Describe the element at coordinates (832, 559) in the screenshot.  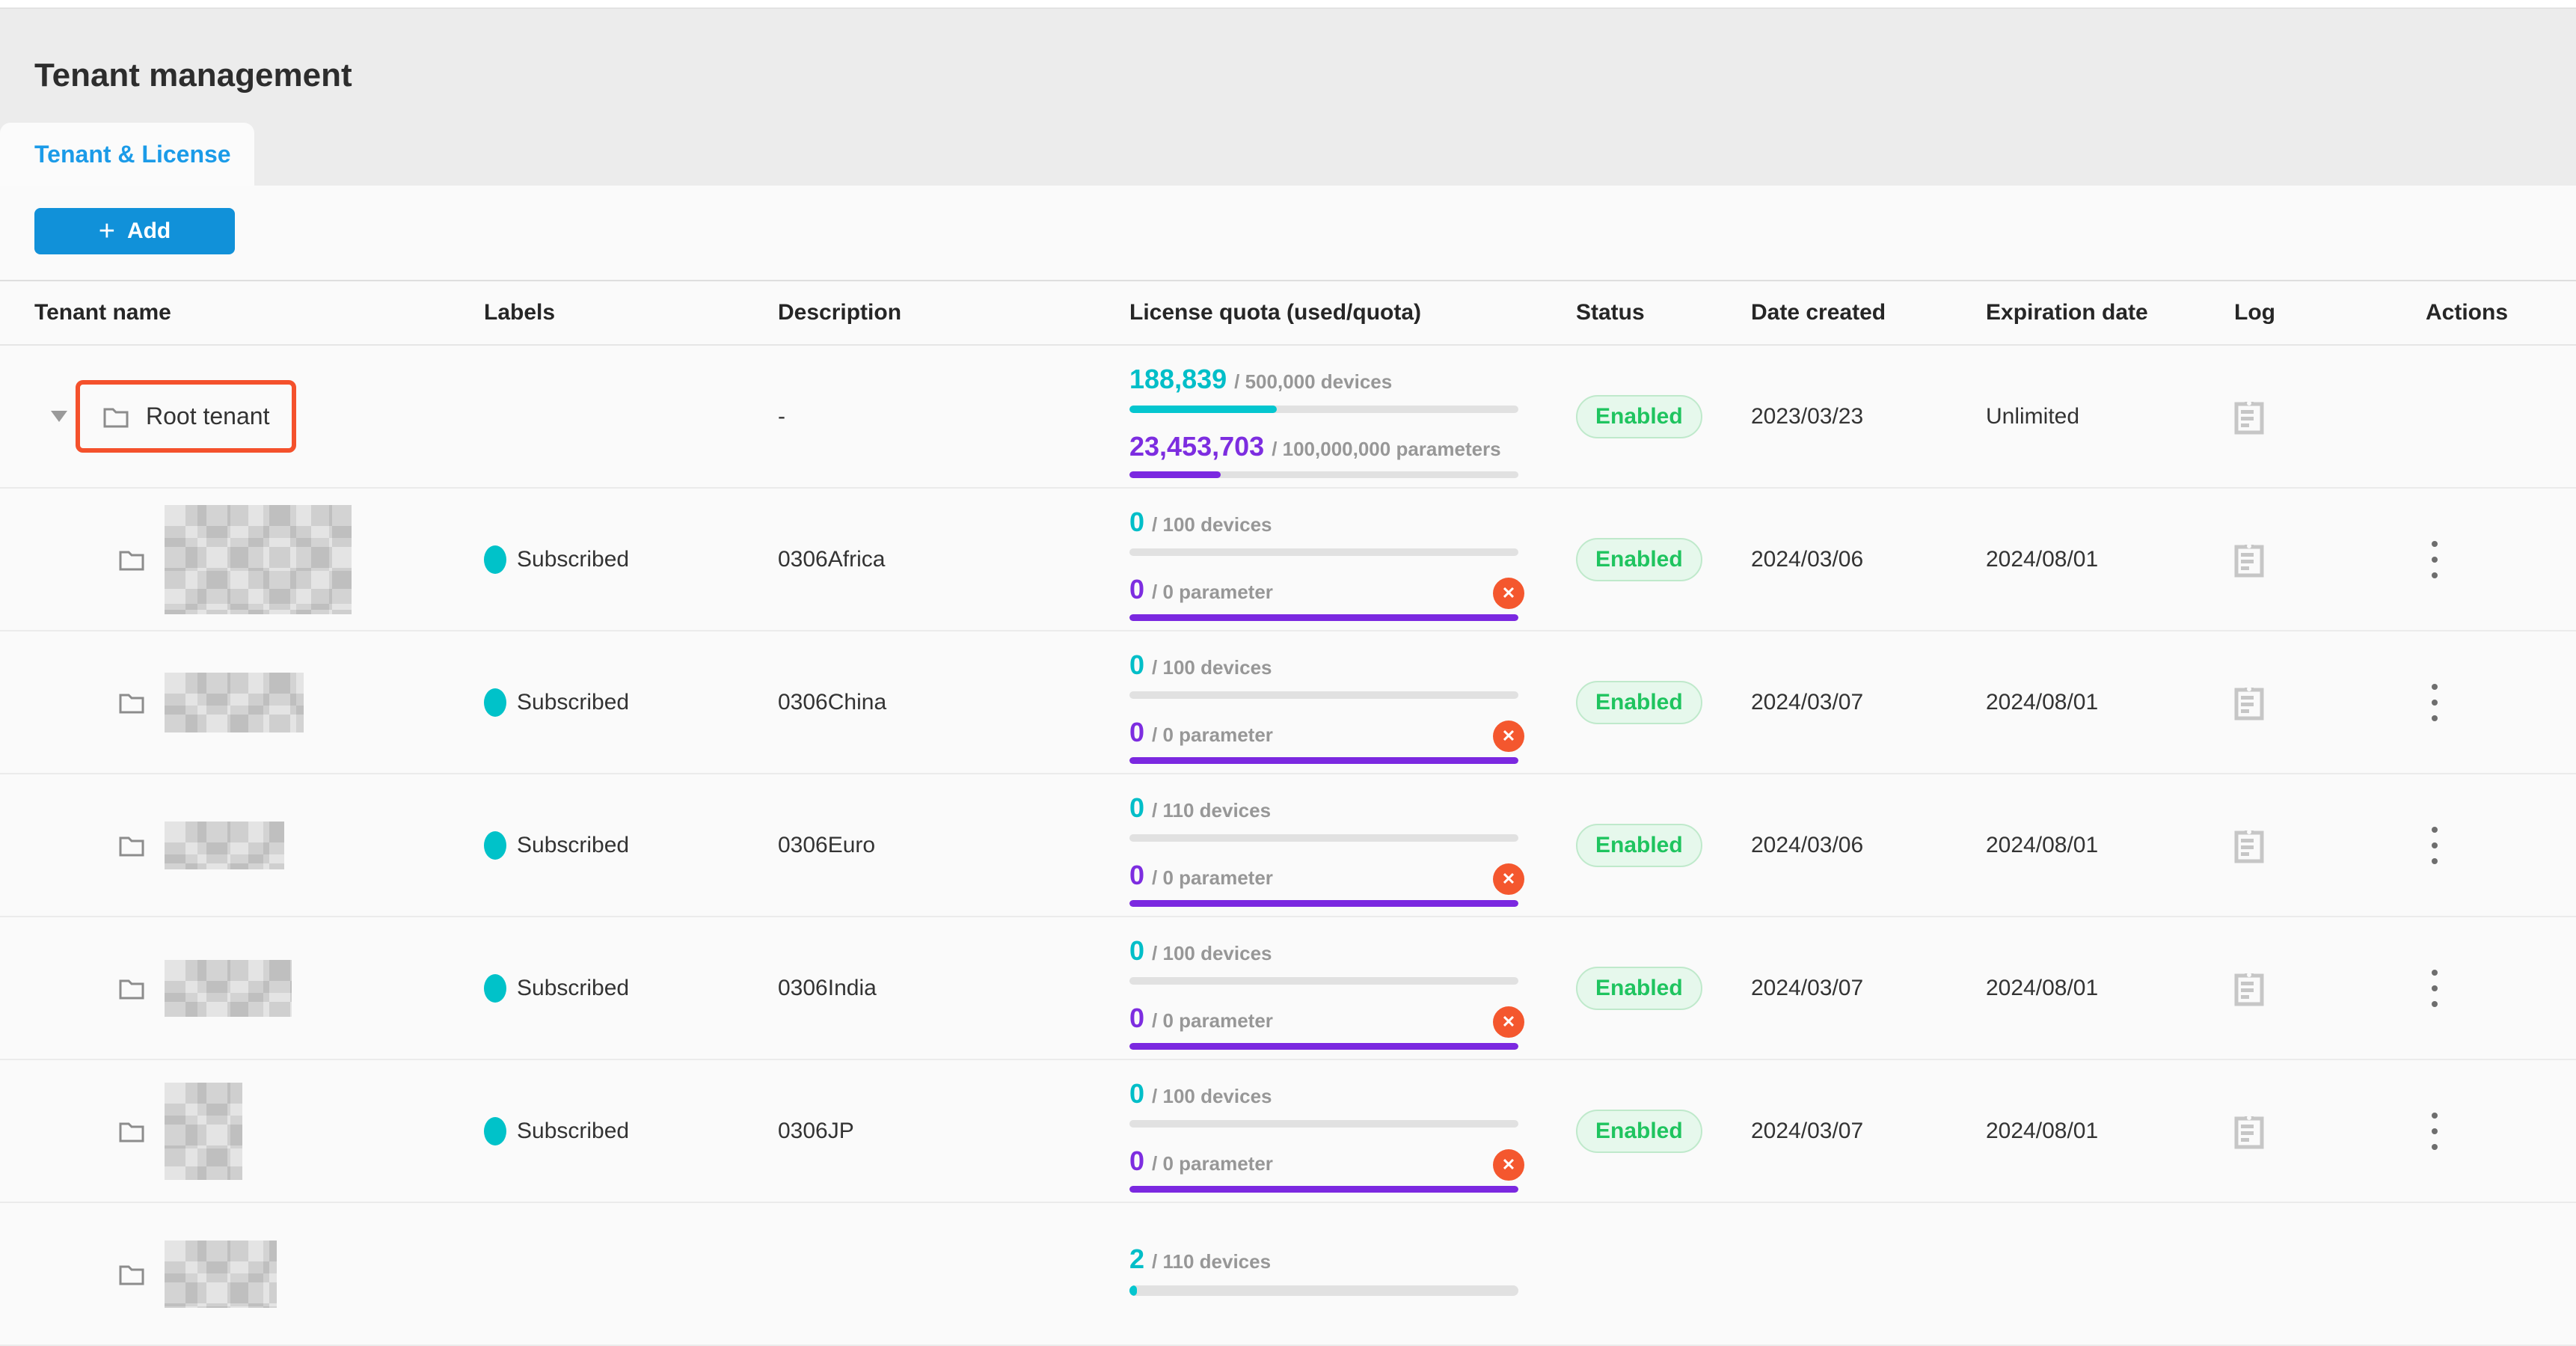
I see `description-cell: 0306Africa` at that location.